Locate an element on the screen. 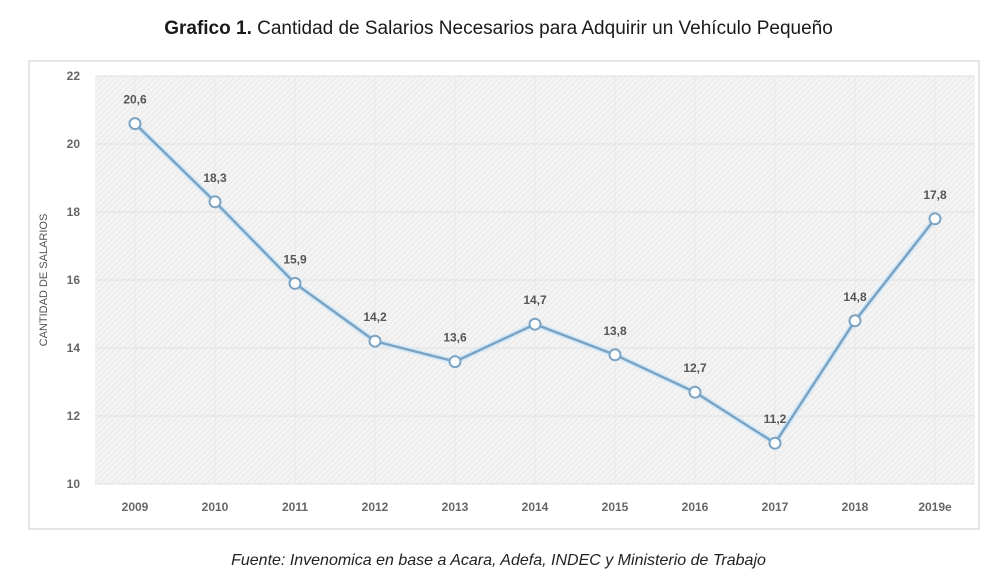 This screenshot has width=997, height=585. y-axis-ticks: 10 12 14 16 18 20 22 is located at coordinates (74, 280).